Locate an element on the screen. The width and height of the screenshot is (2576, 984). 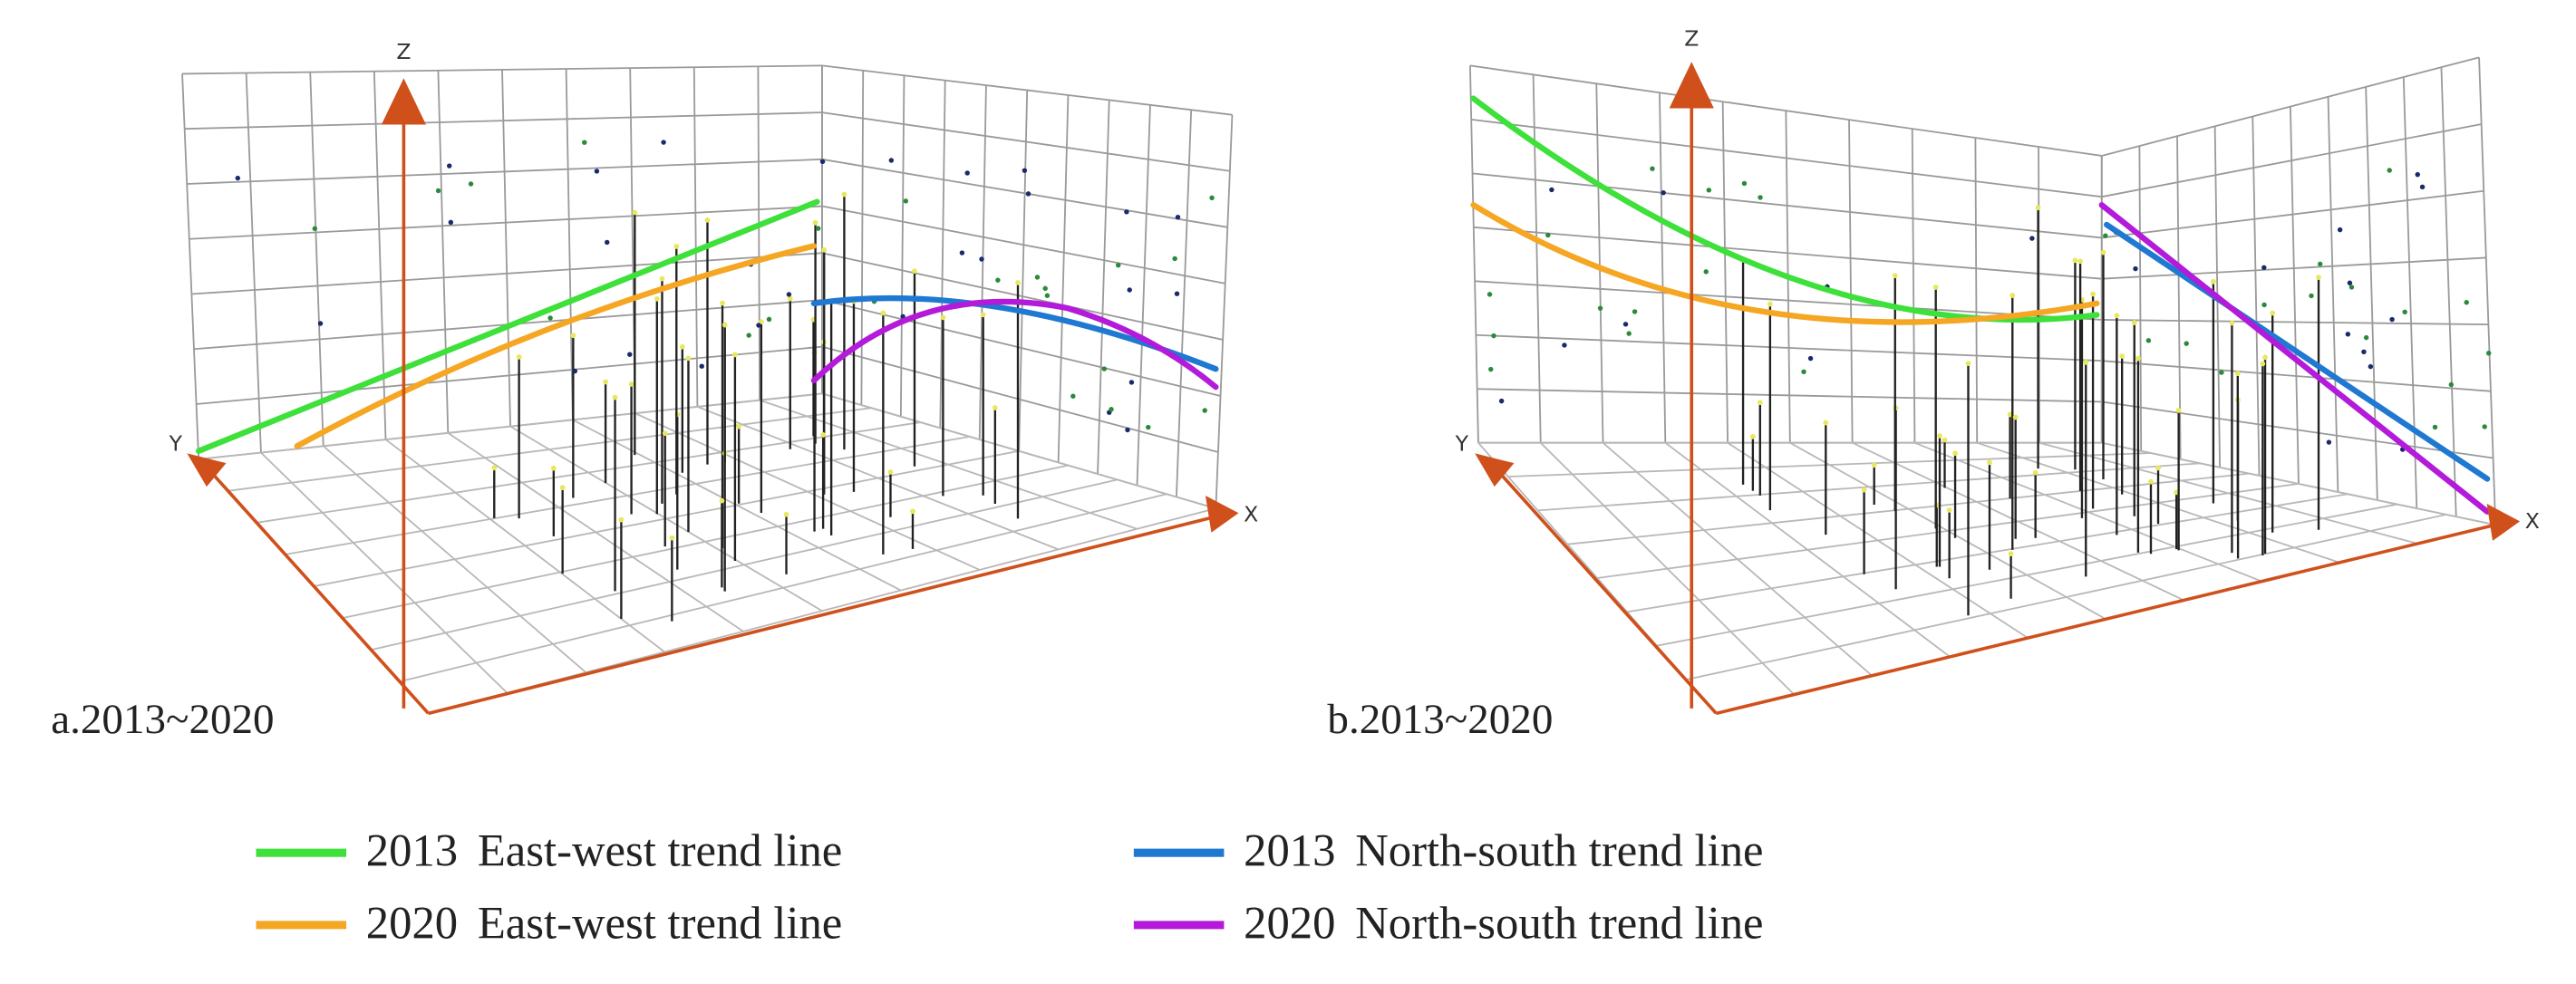
axis-label: X is located at coordinates (2532, 521).